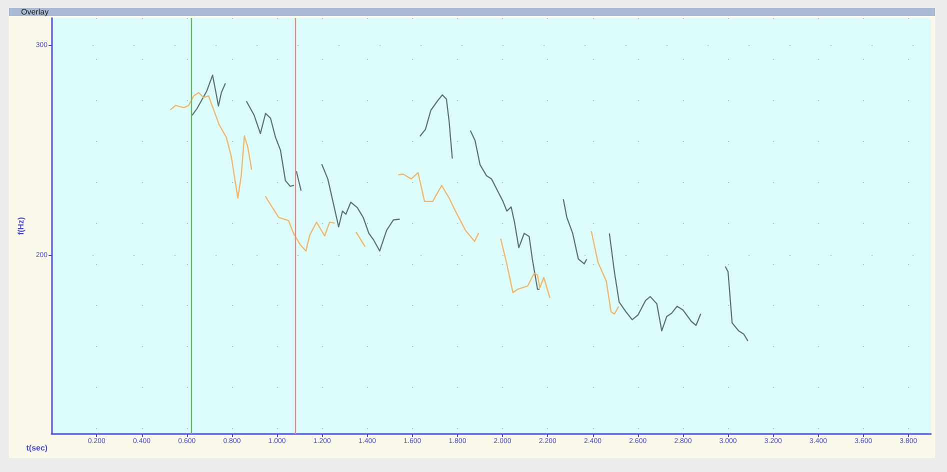 This screenshot has height=472, width=947. Describe the element at coordinates (35, 12) in the screenshot. I see `chart-title: Overlay` at that location.